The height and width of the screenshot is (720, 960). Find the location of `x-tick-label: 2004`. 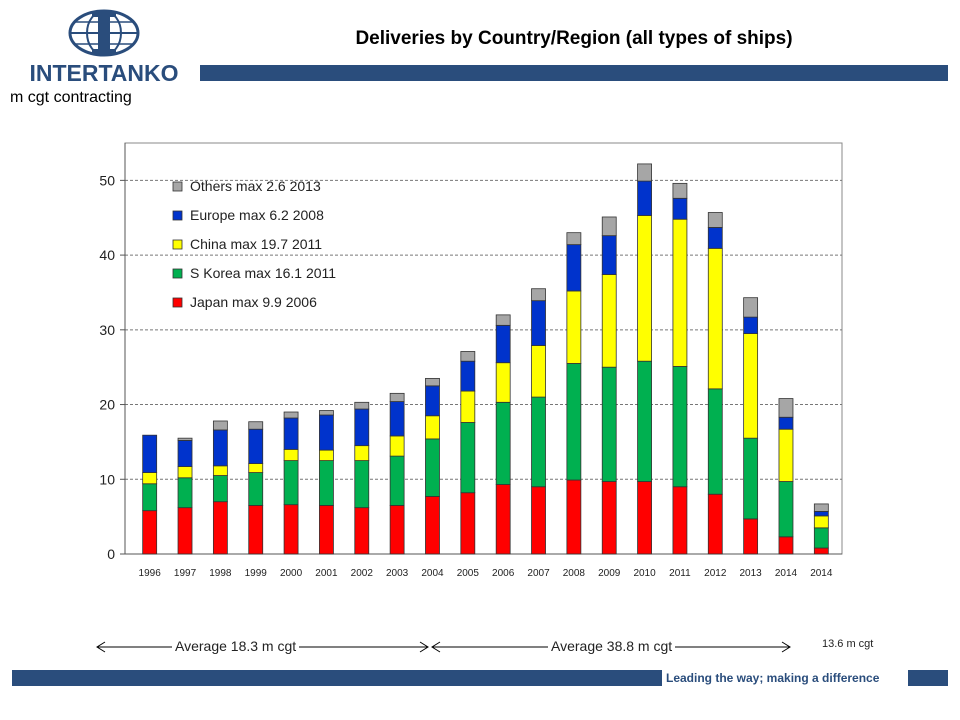

x-tick-label: 2004 is located at coordinates (432, 573).